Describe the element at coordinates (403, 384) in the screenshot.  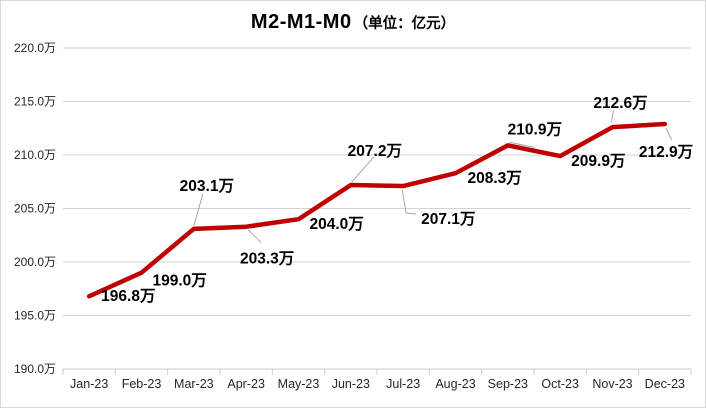
I see `x-tick-label: Jul-23` at that location.